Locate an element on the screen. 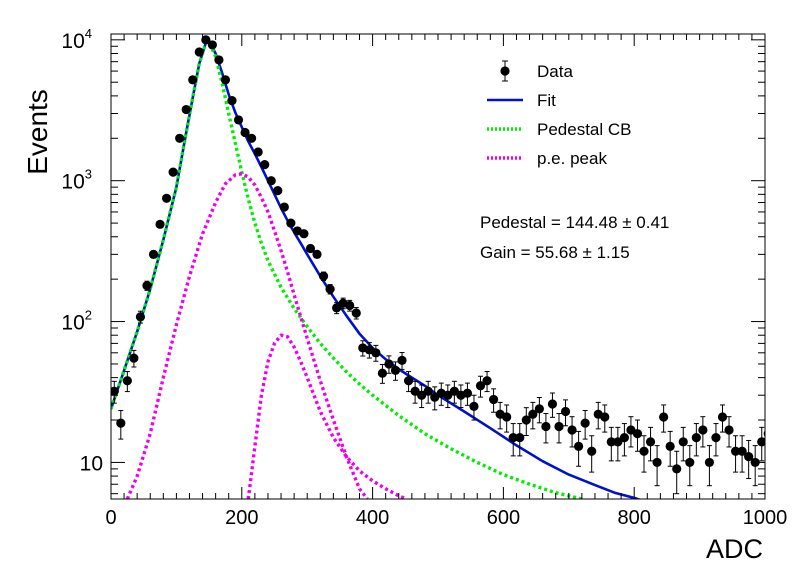 The width and height of the screenshot is (796, 572). x-axis-label: ADC is located at coordinates (734, 549).